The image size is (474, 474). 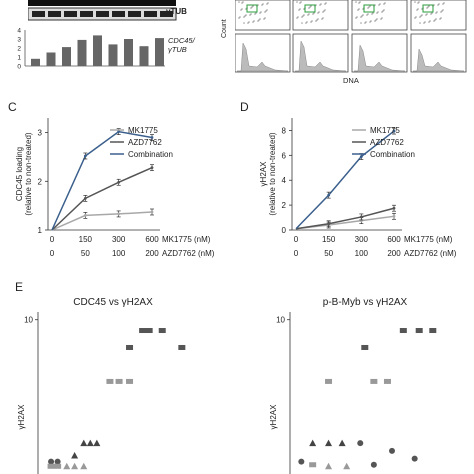 I want to click on x-tick-mk1775: 300, so click(x=362, y=239).